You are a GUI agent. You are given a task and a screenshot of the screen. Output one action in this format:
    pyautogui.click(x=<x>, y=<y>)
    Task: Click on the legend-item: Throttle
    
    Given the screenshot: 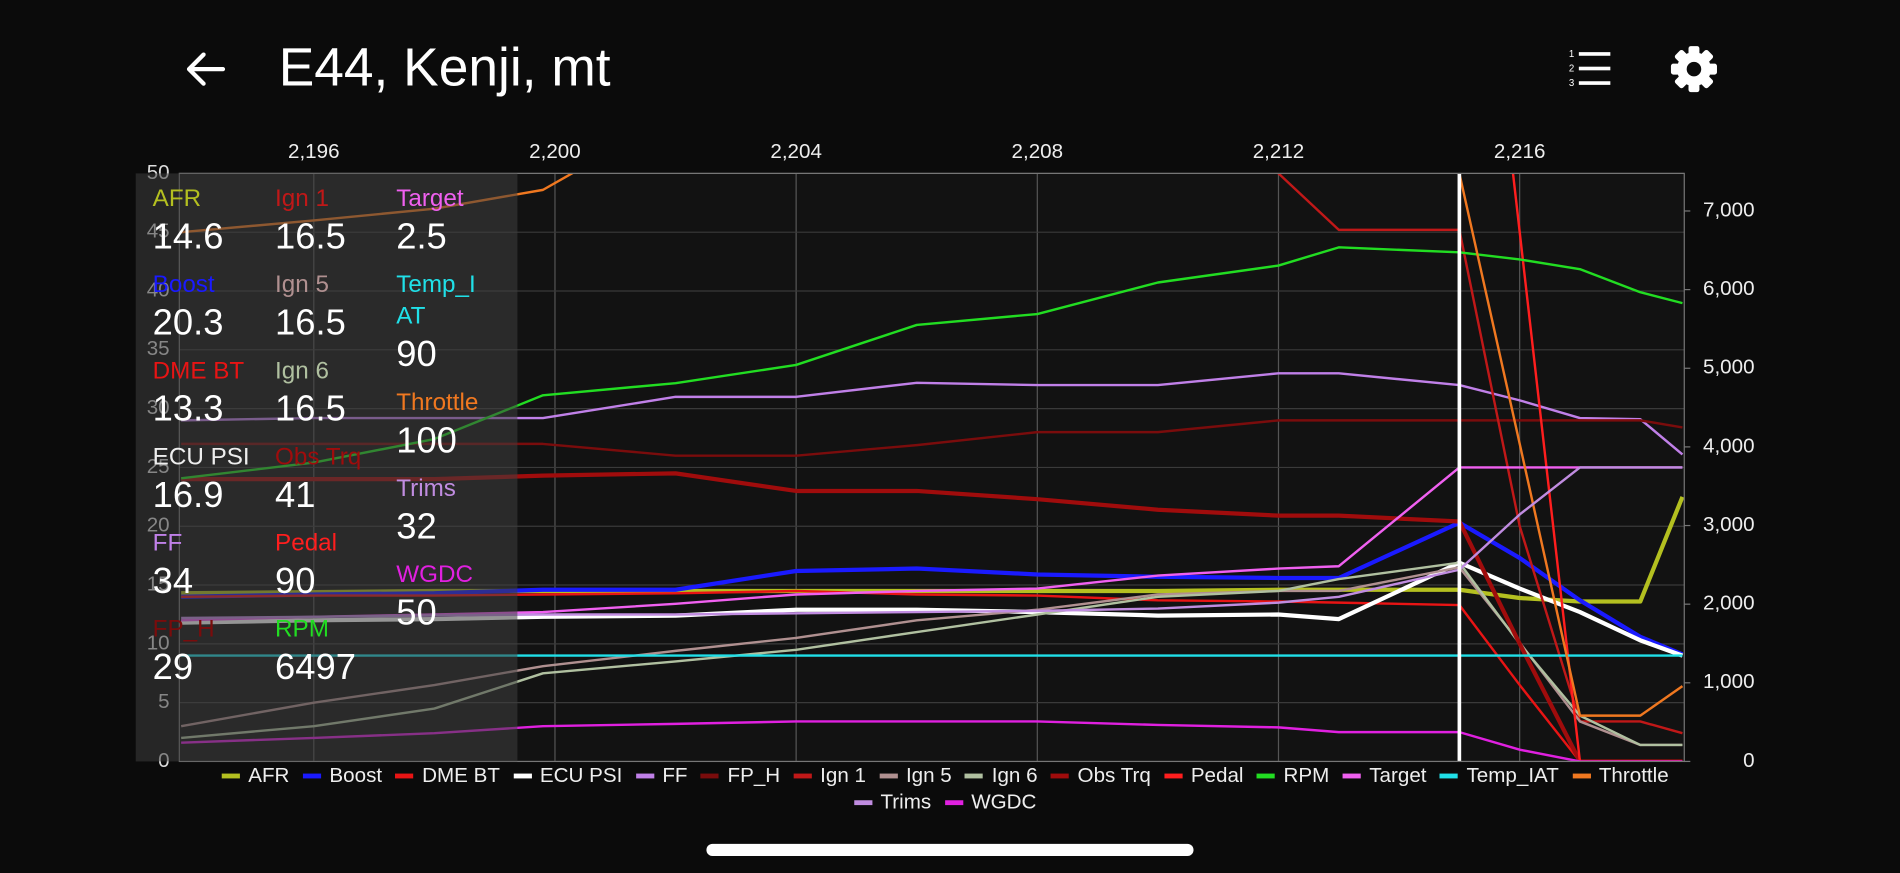 What is the action you would take?
    pyautogui.click(x=1620, y=776)
    